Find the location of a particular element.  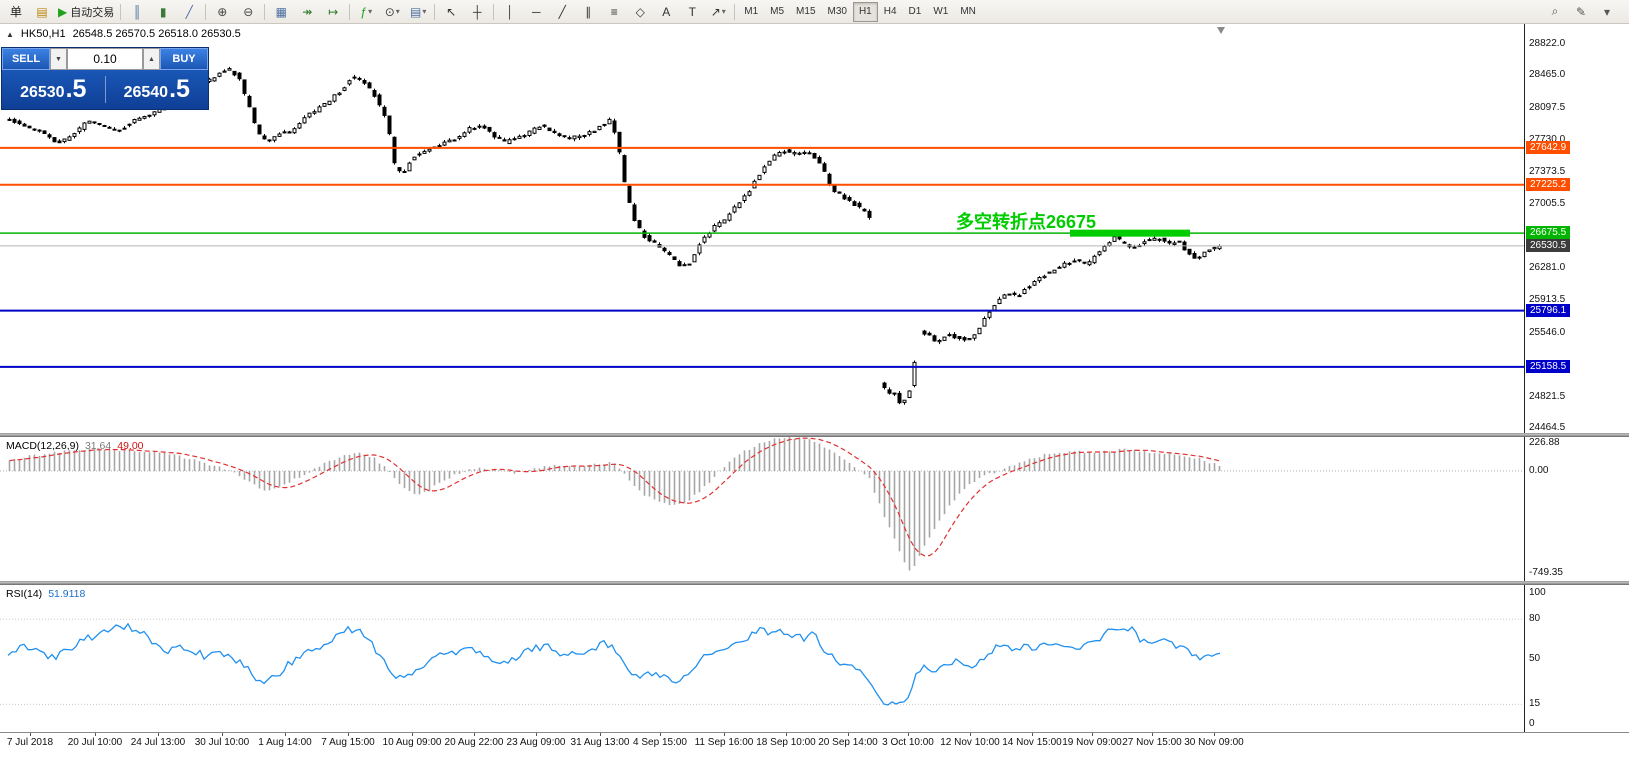

volume-dropdown: ▼ is located at coordinates (58, 59).